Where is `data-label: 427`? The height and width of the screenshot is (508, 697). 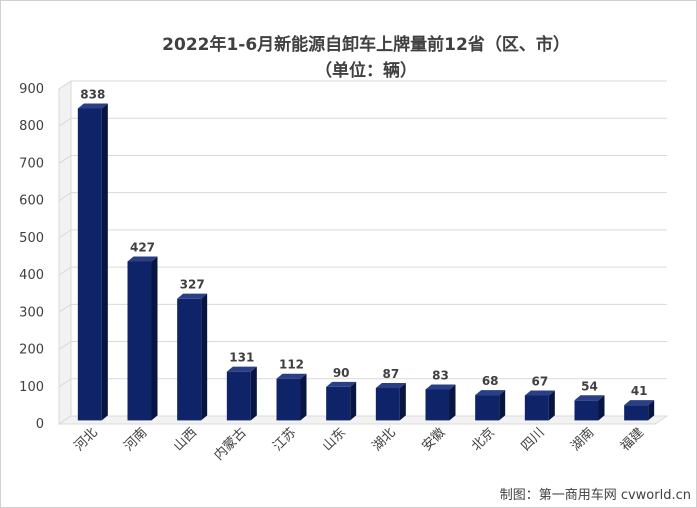 data-label: 427 is located at coordinates (142, 247).